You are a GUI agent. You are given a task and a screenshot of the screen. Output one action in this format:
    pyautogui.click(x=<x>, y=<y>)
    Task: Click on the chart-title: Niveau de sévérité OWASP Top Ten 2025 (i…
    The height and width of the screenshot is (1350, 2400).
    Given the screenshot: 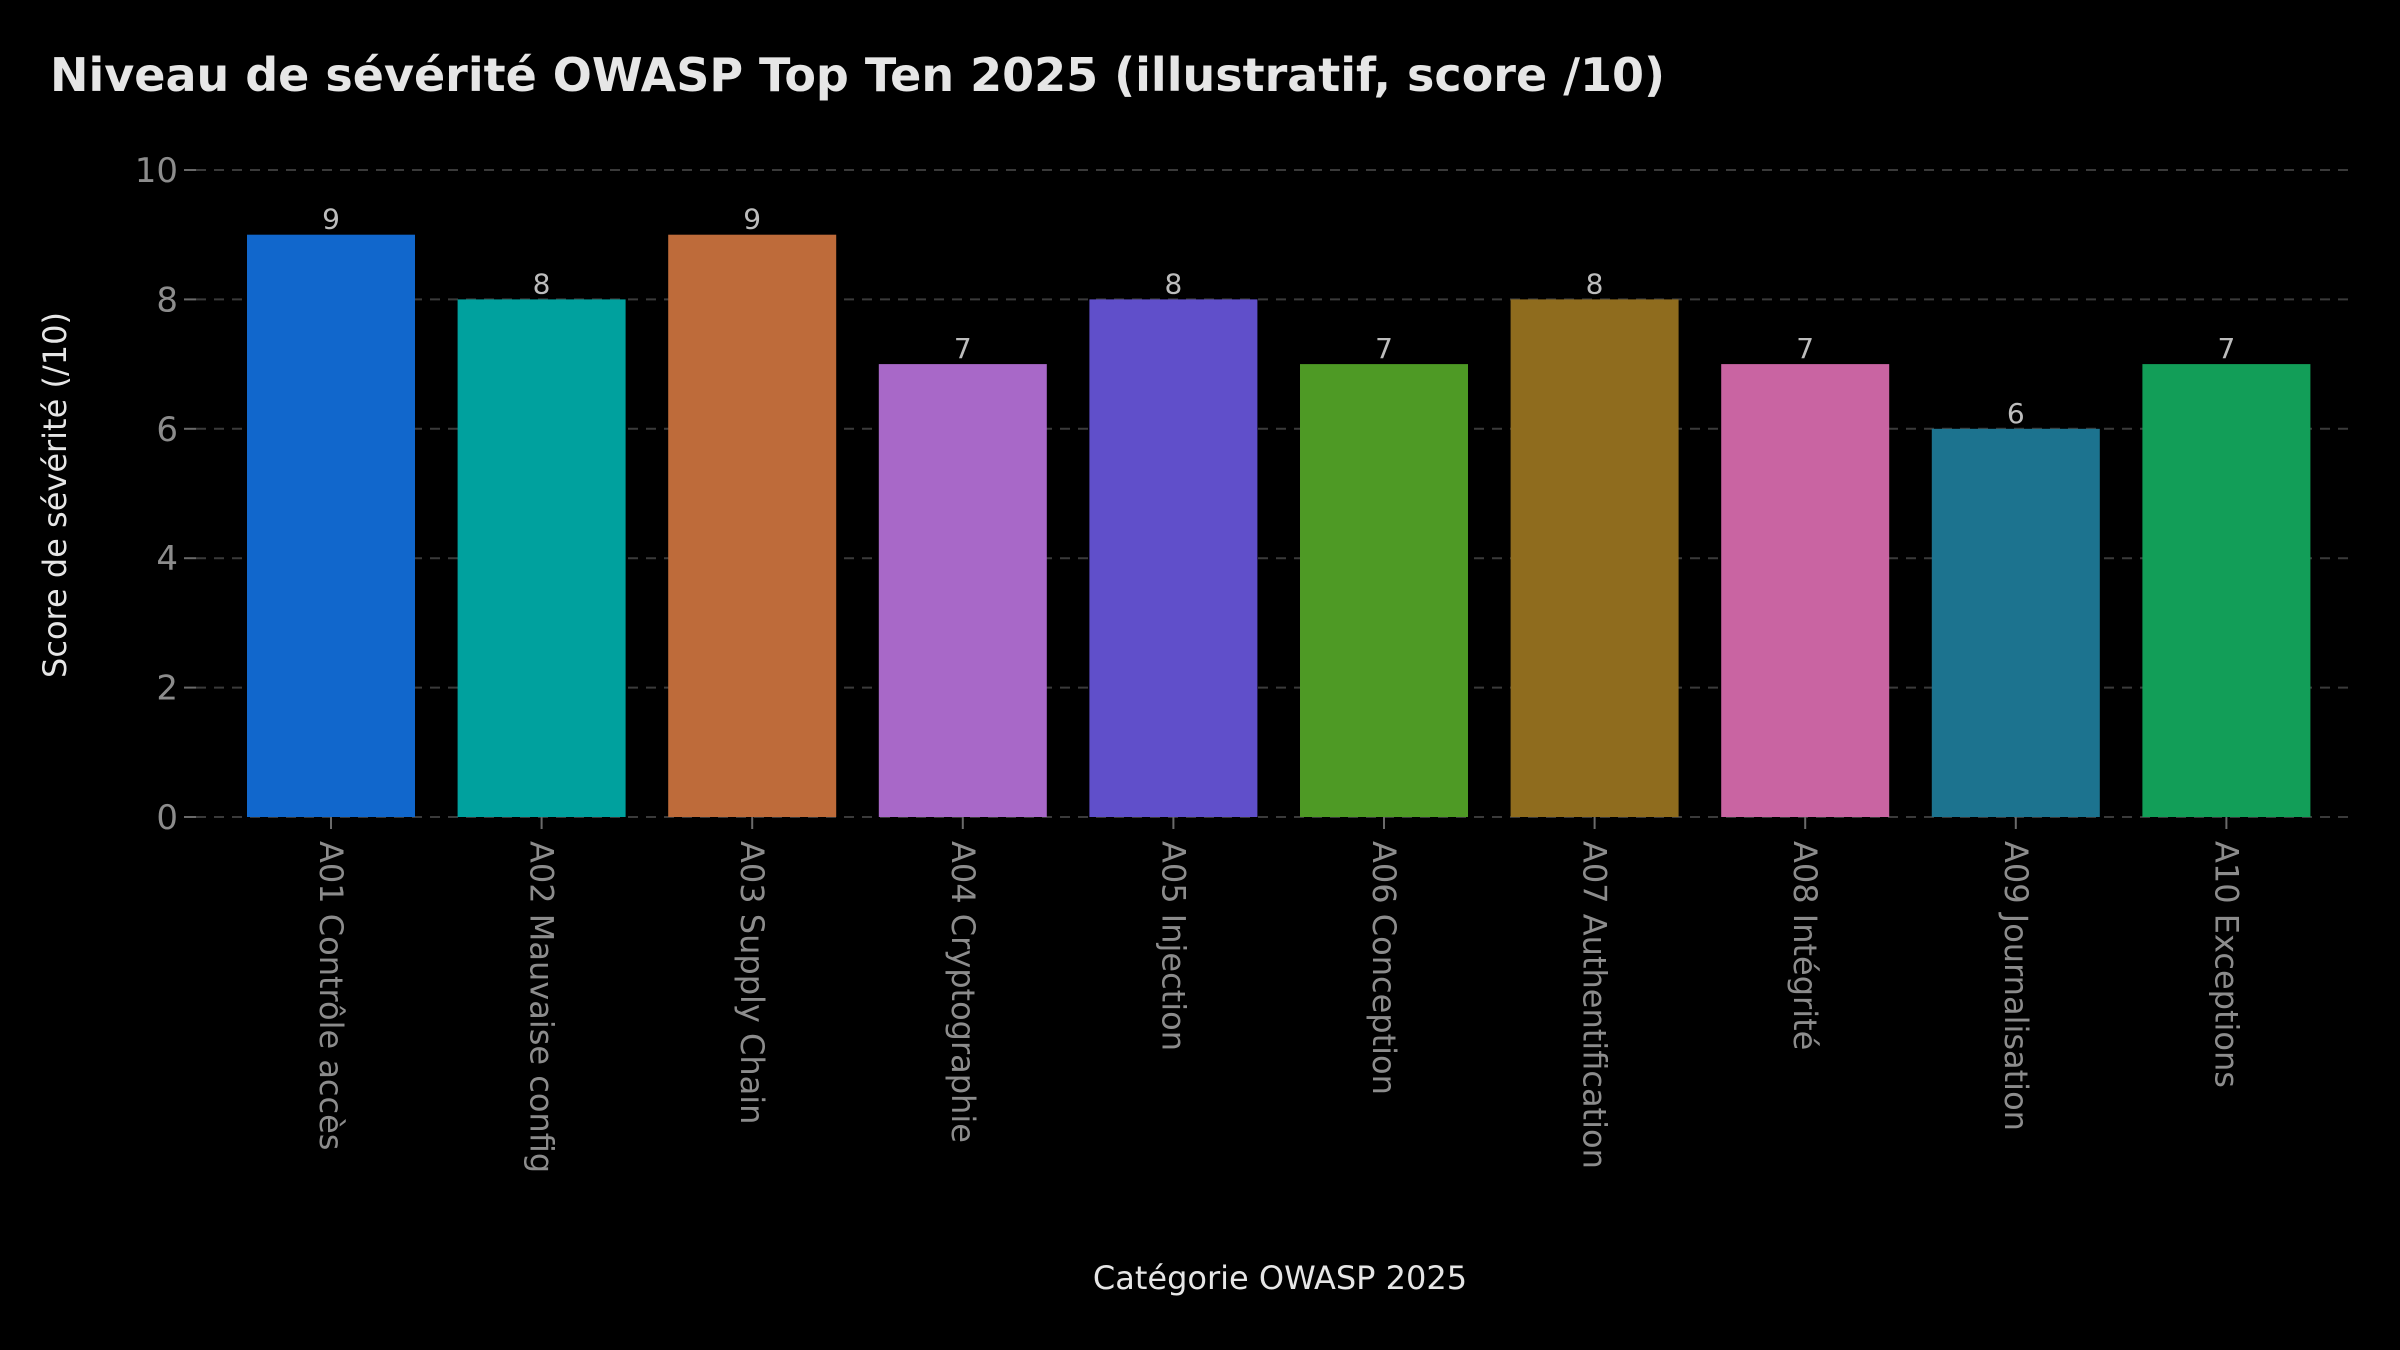 What is the action you would take?
    pyautogui.click(x=858, y=75)
    